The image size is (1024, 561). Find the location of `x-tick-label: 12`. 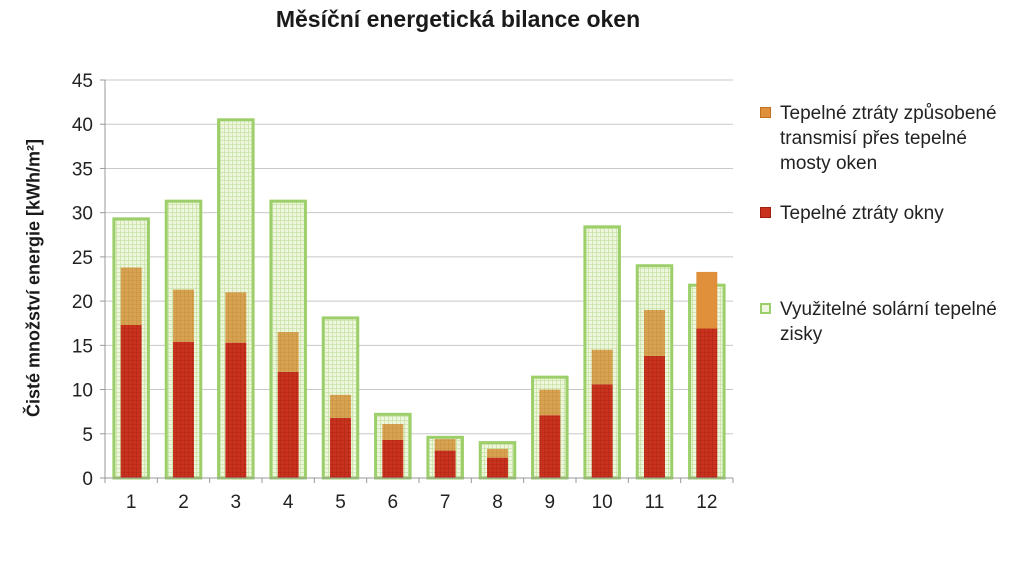

x-tick-label: 12 is located at coordinates (706, 502).